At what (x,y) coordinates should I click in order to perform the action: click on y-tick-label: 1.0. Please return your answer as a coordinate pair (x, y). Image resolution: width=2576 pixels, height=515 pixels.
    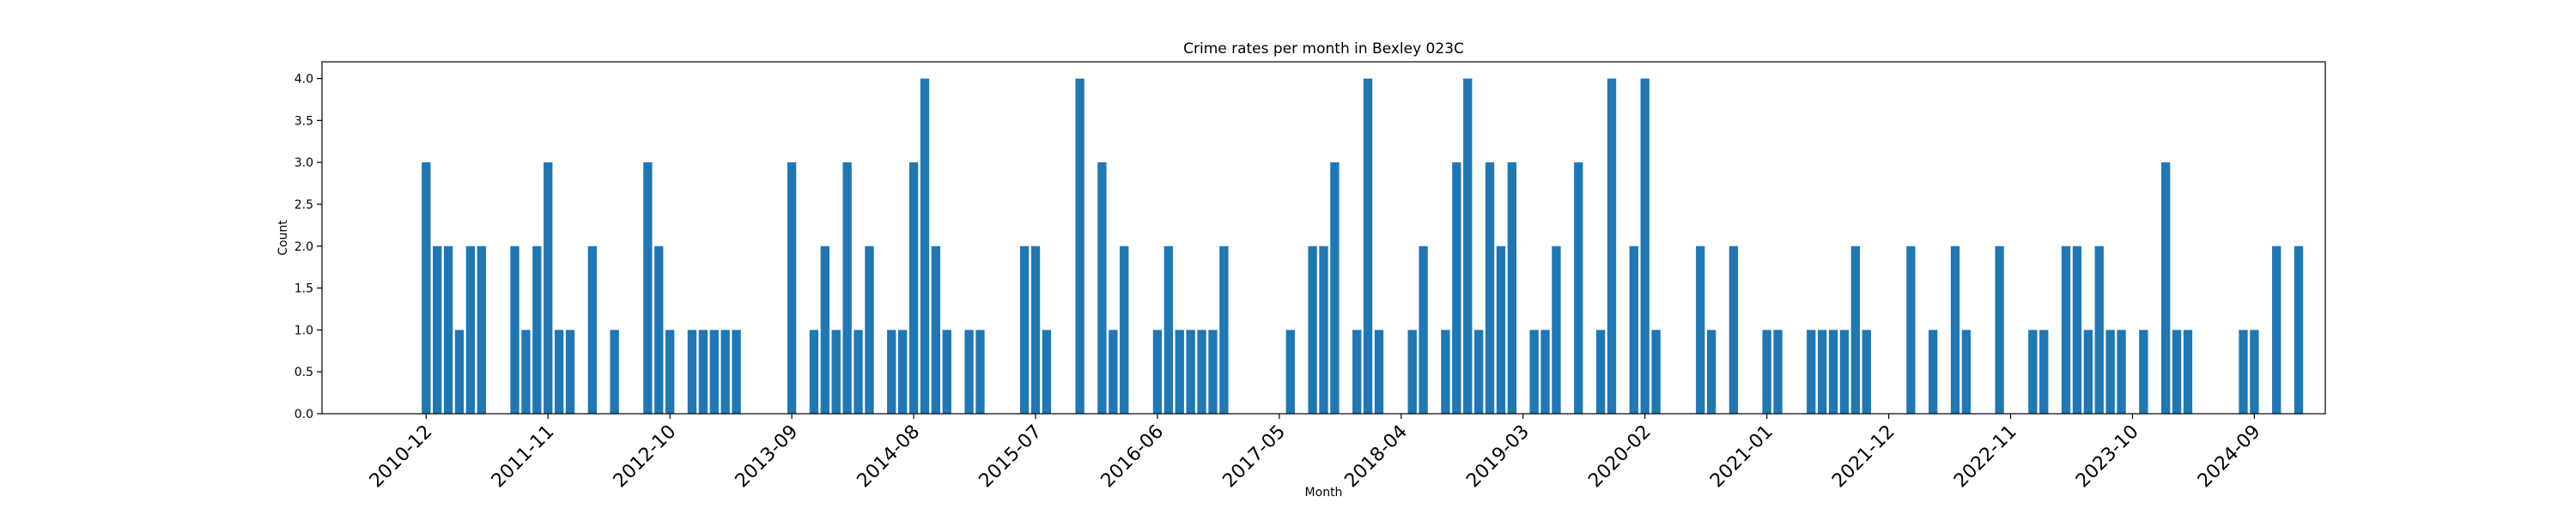
    Looking at the image, I should click on (304, 330).